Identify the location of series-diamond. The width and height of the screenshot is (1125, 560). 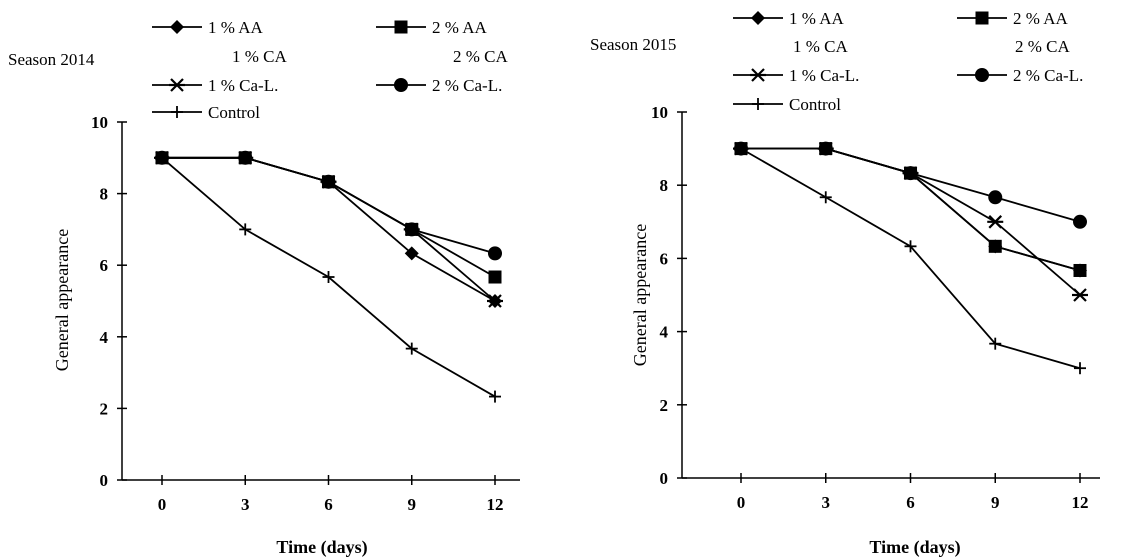
(328, 229).